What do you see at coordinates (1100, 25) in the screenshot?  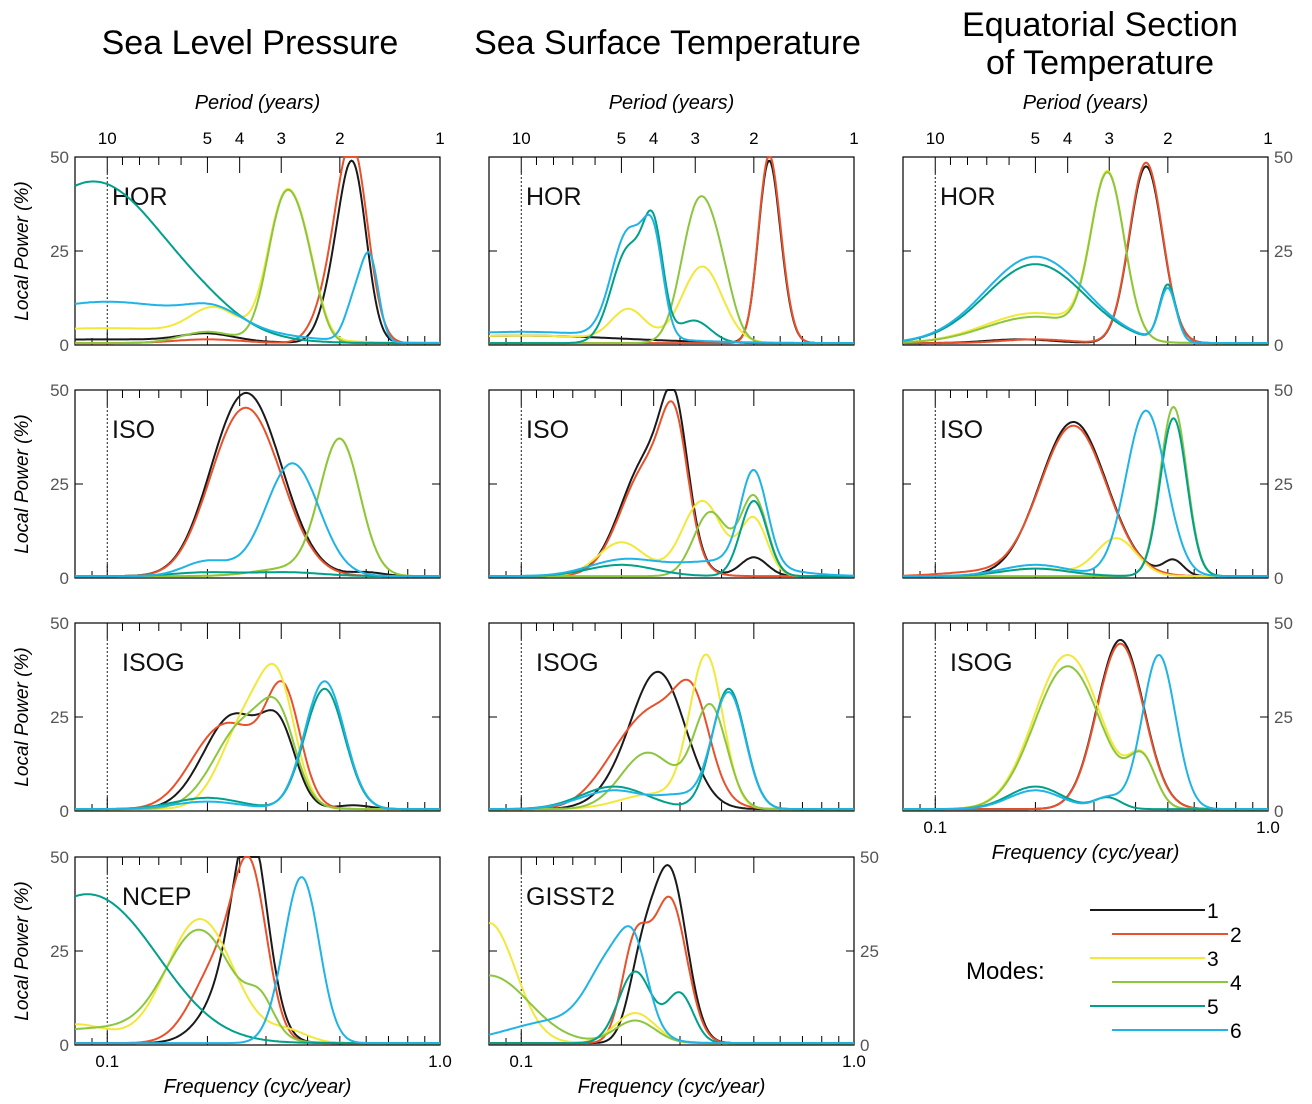 I see `column-title-equatorial-line1: Equatorial Section` at bounding box center [1100, 25].